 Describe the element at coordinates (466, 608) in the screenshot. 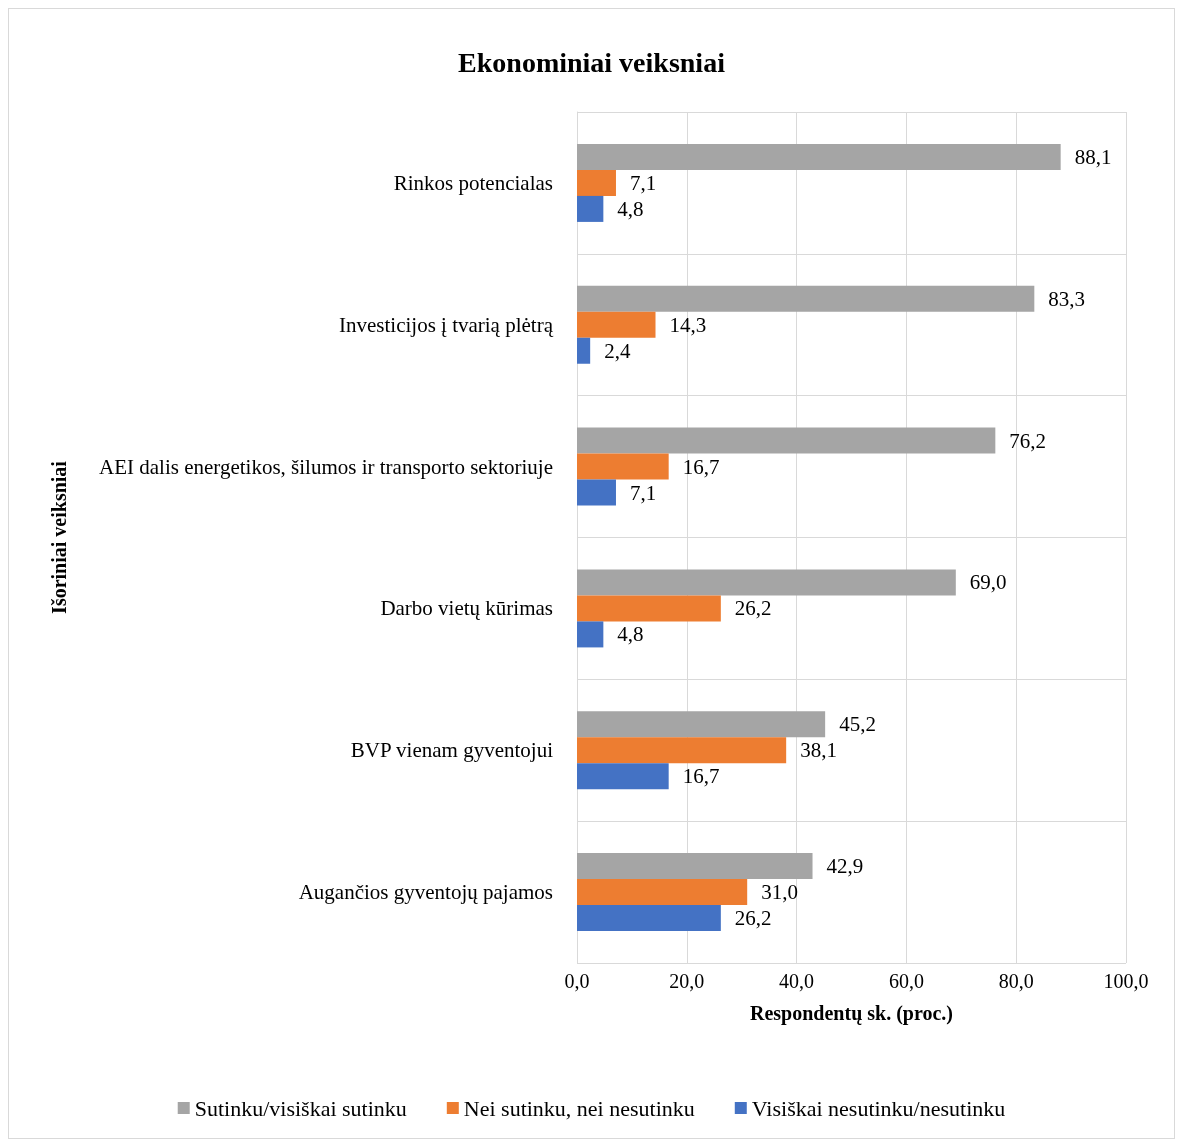

I see `y-tick-label: Darbo vietų kūrimas` at that location.